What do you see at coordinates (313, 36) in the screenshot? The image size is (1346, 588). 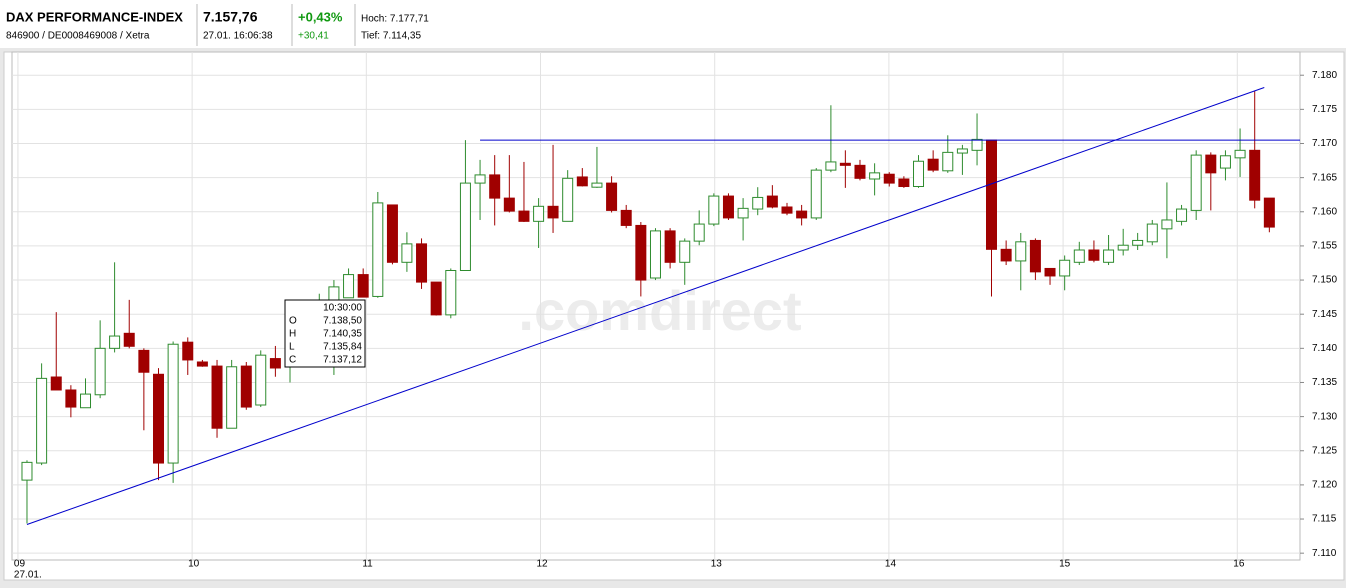 I see `change-abs: +30,41` at bounding box center [313, 36].